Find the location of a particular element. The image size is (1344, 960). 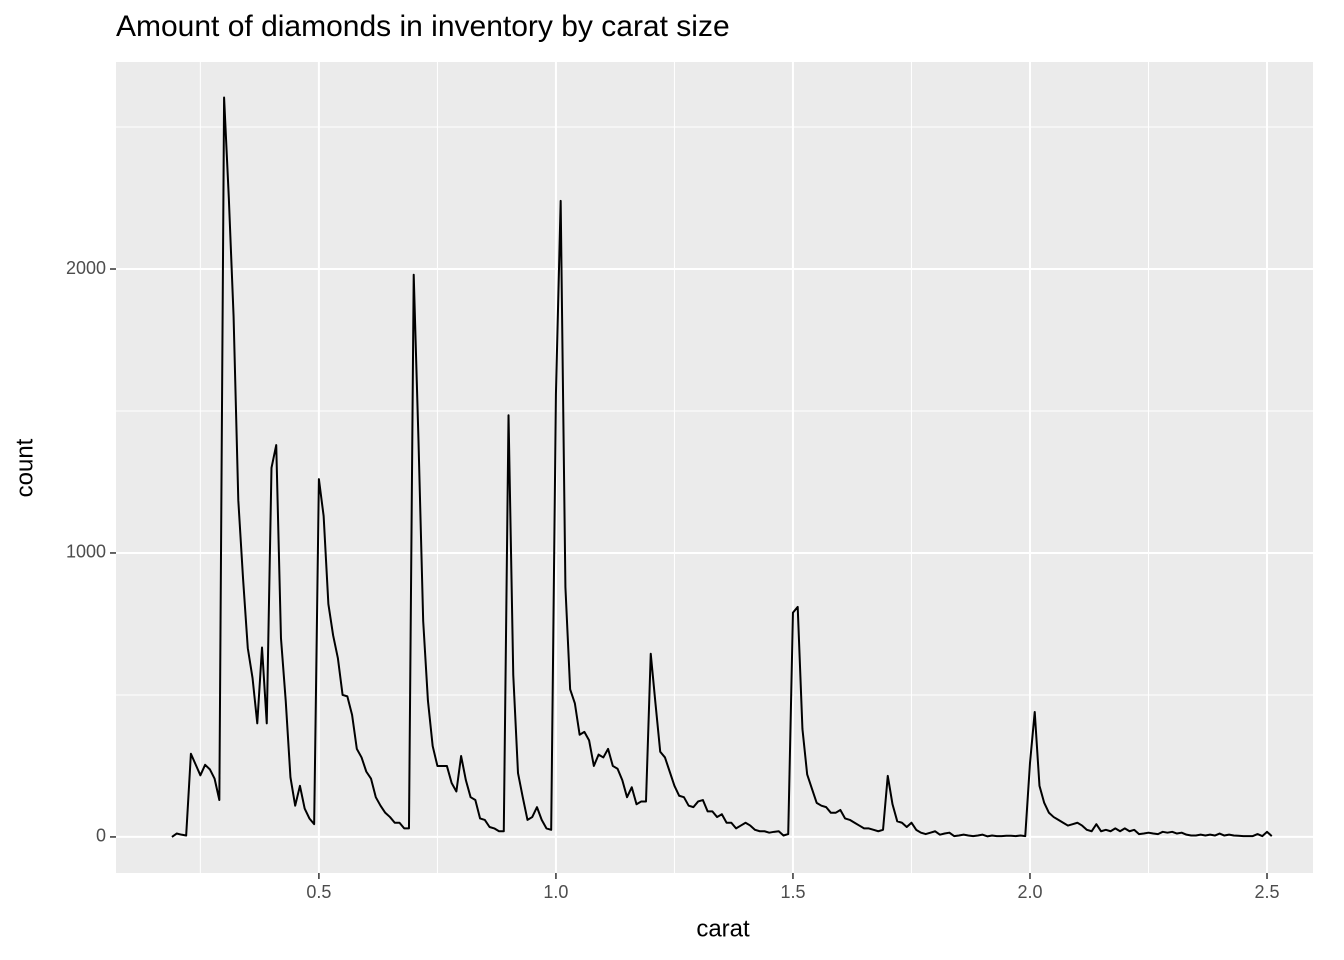

x-axis-title: carat is located at coordinates (723, 928).